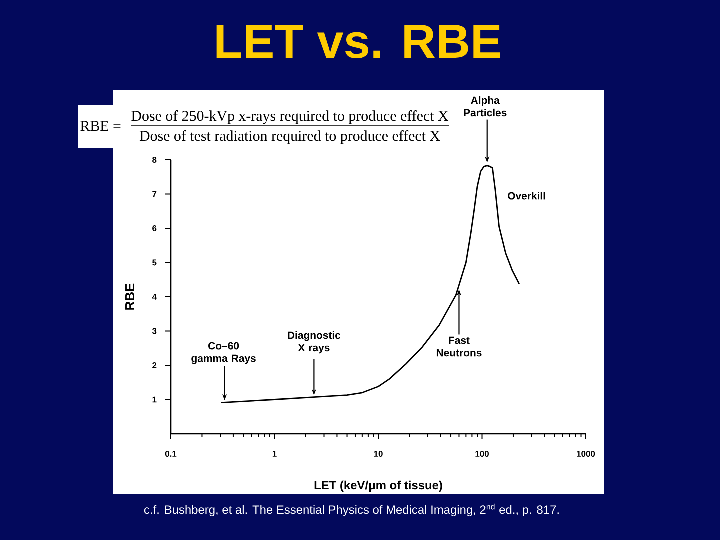 This screenshot has width=720, height=540. Describe the element at coordinates (314, 342) in the screenshot. I see `annotation: Diagnostic X rays` at that location.